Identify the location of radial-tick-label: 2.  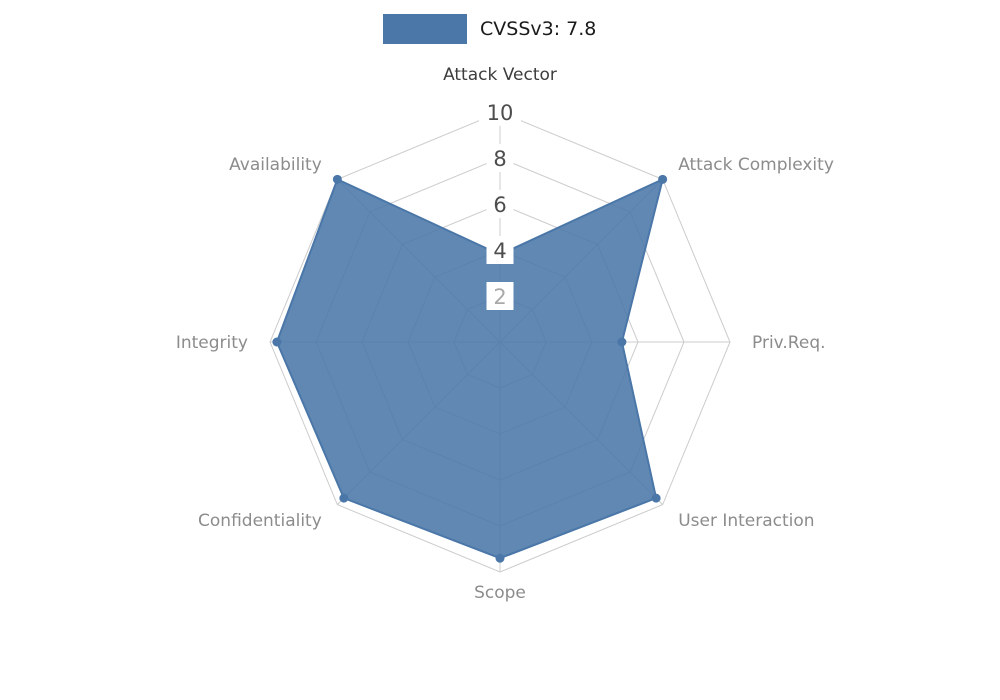
(499, 297).